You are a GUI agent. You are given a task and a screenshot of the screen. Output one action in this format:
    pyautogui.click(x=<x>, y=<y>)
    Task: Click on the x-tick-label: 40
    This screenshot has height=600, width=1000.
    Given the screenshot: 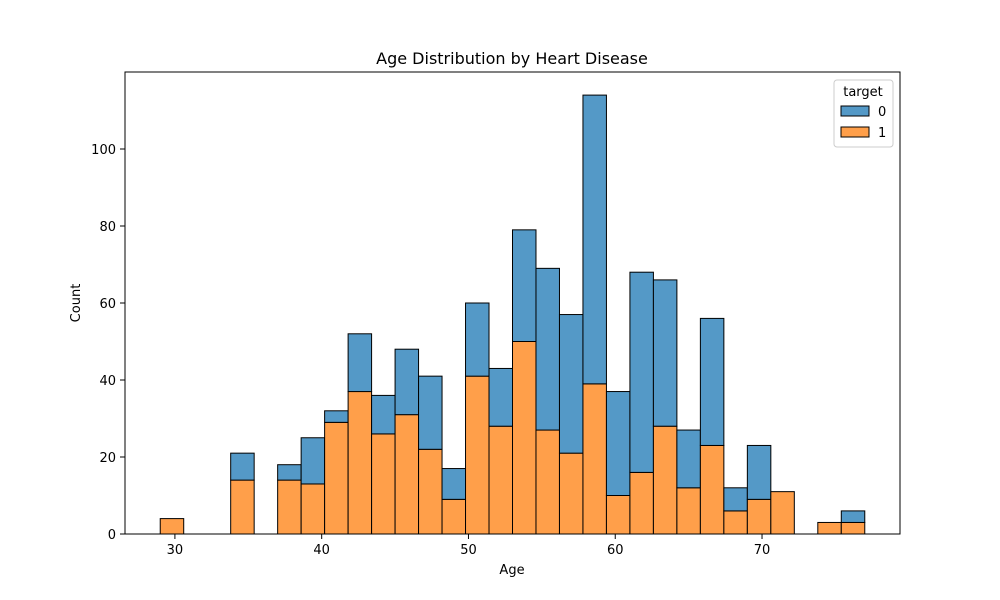 What is the action you would take?
    pyautogui.click(x=321, y=550)
    